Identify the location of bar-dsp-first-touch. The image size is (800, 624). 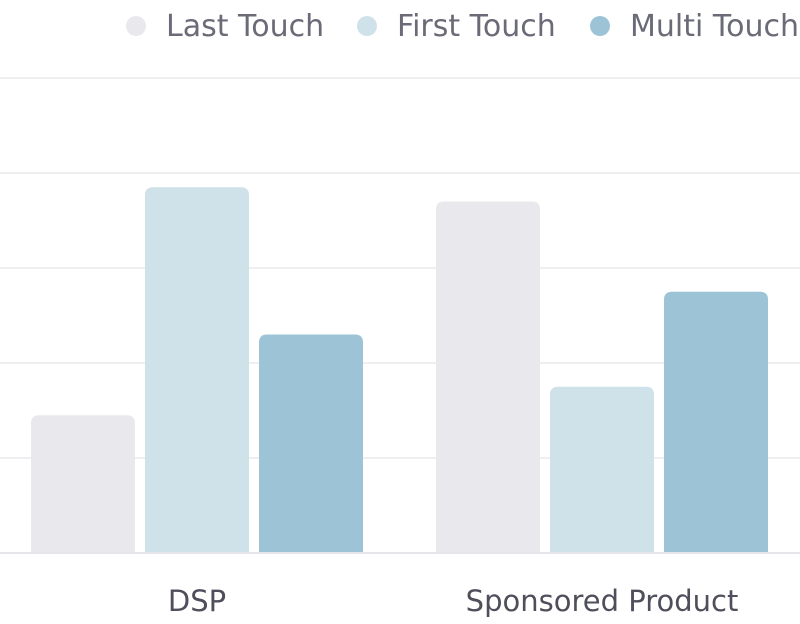
(197, 370).